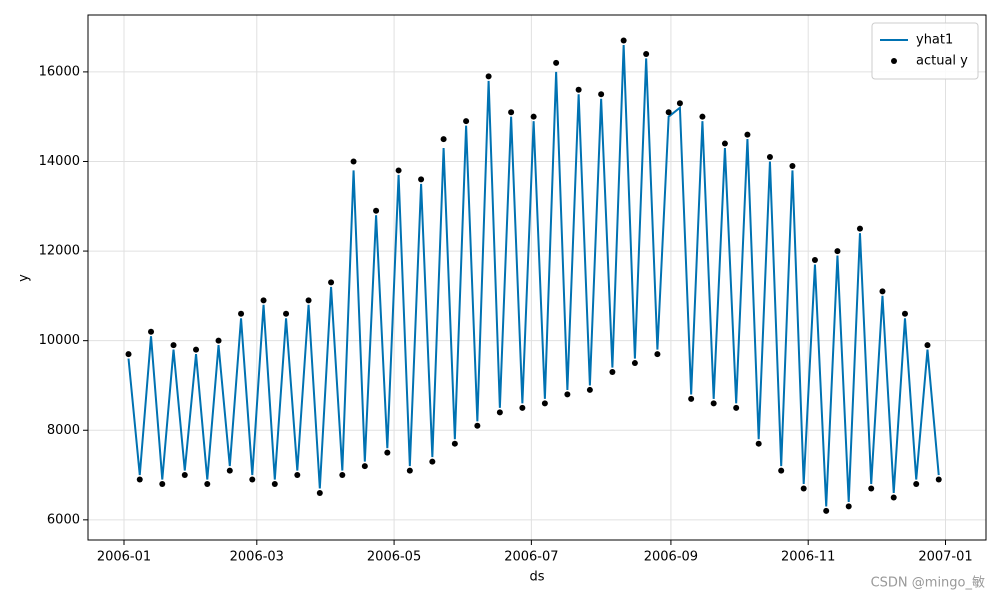 The width and height of the screenshot is (1000, 600). What do you see at coordinates (934, 40) in the screenshot?
I see `legend-label: yhat1` at bounding box center [934, 40].